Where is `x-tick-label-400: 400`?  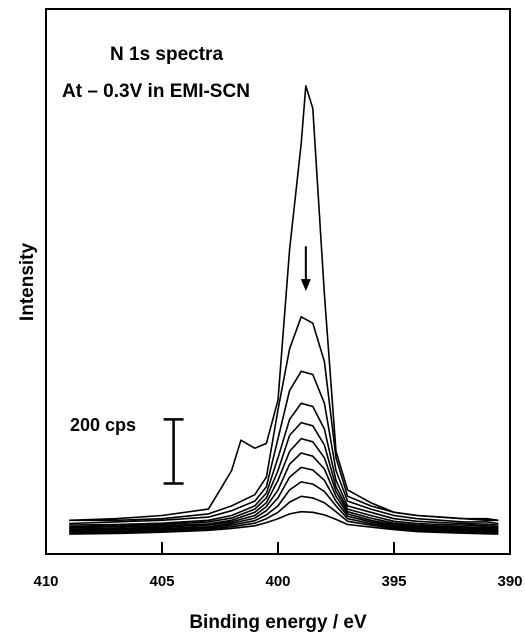 x-tick-label-400: 400 is located at coordinates (277, 581).